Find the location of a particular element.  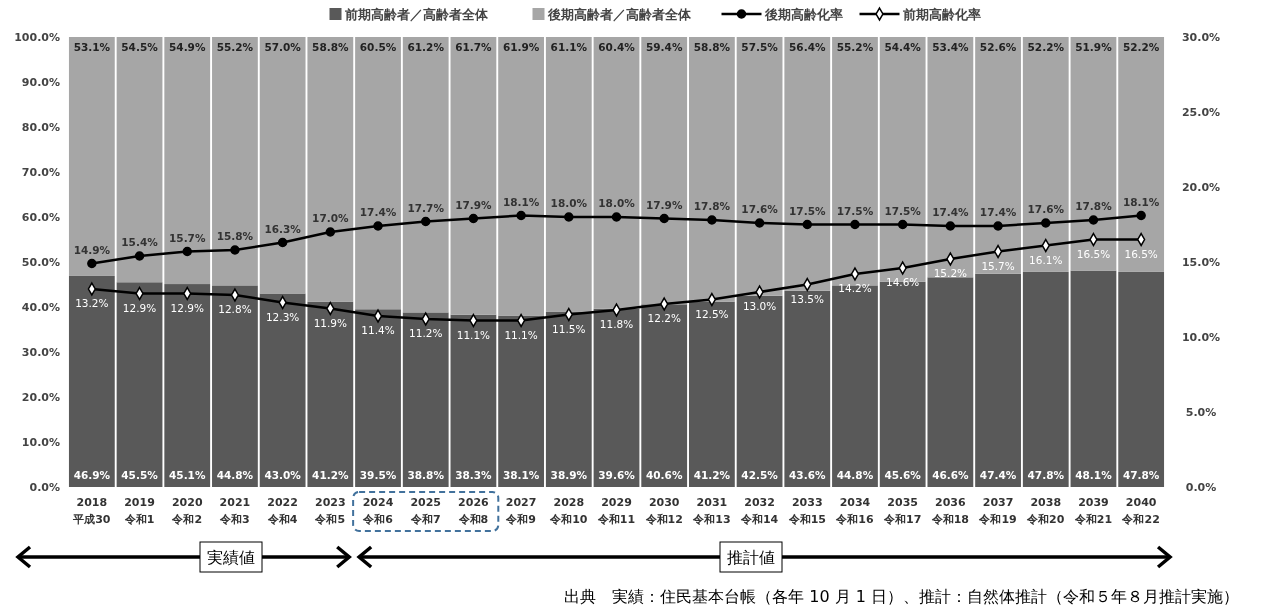

text: 実績値 is located at coordinates (231, 557).